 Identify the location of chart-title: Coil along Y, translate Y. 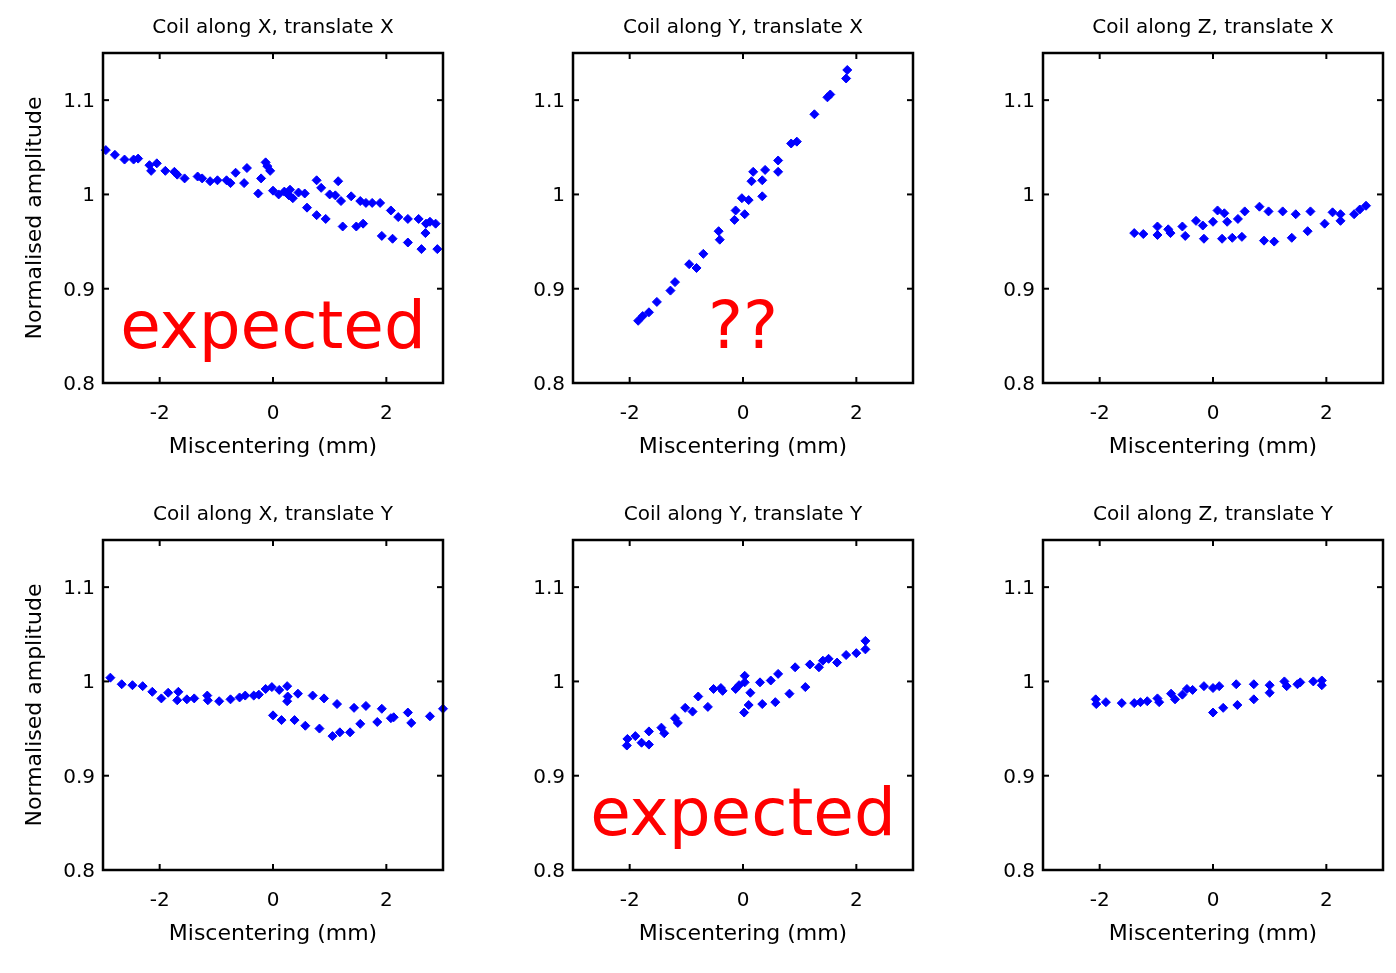
(743, 513).